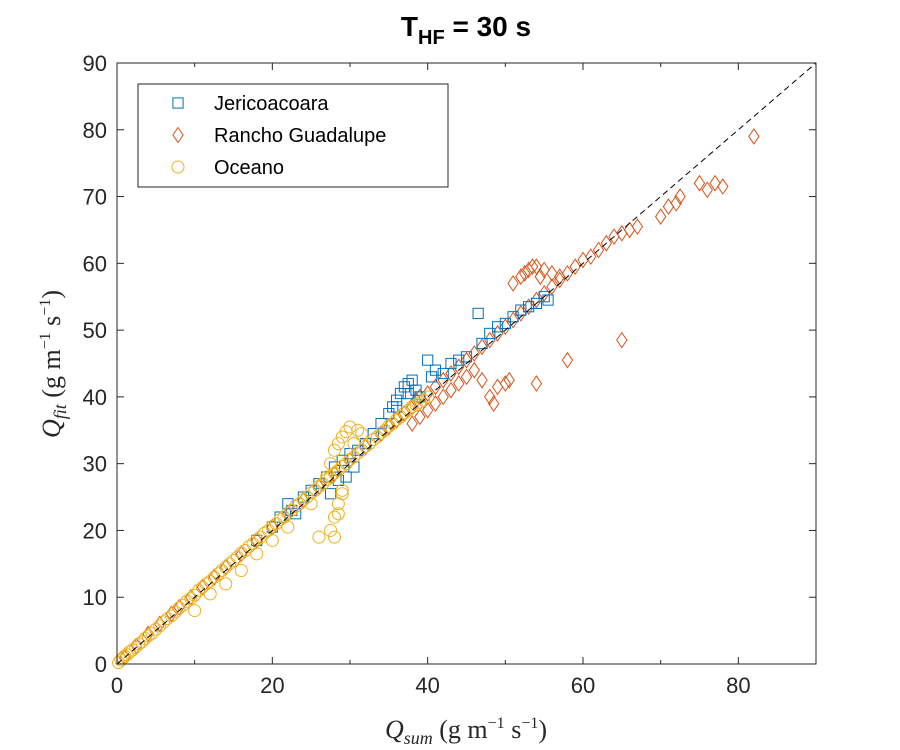 The height and width of the screenshot is (750, 900). I want to click on xlabel-unit-close: ), so click(542, 729).